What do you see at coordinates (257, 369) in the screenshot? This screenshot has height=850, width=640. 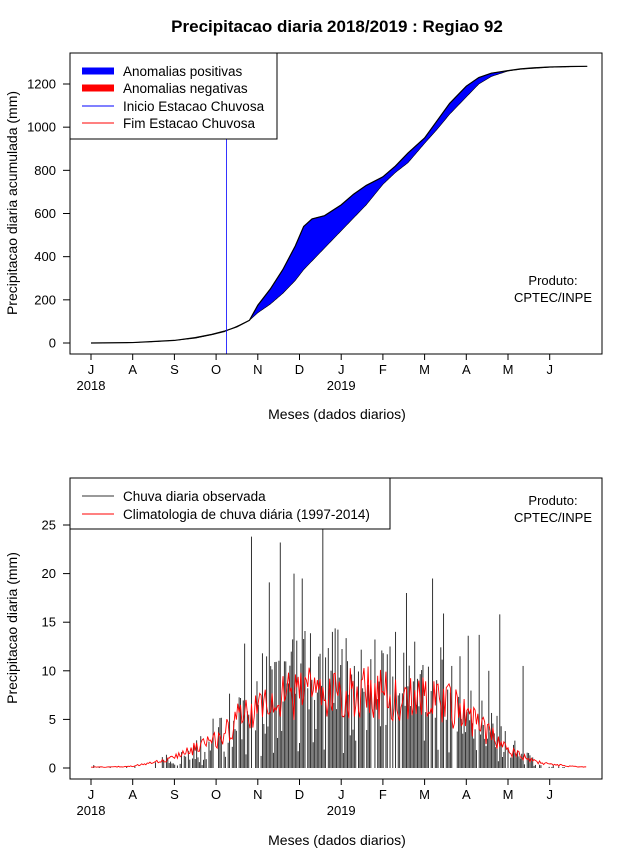 I see `cumulative-x-tick-label: N` at bounding box center [257, 369].